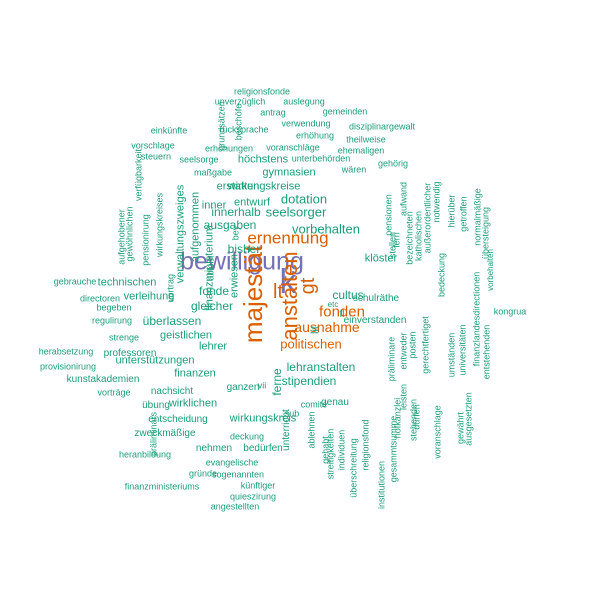 The image size is (600, 600). Describe the element at coordinates (145, 240) in the screenshot. I see `cloud-word: pensionirung` at that location.